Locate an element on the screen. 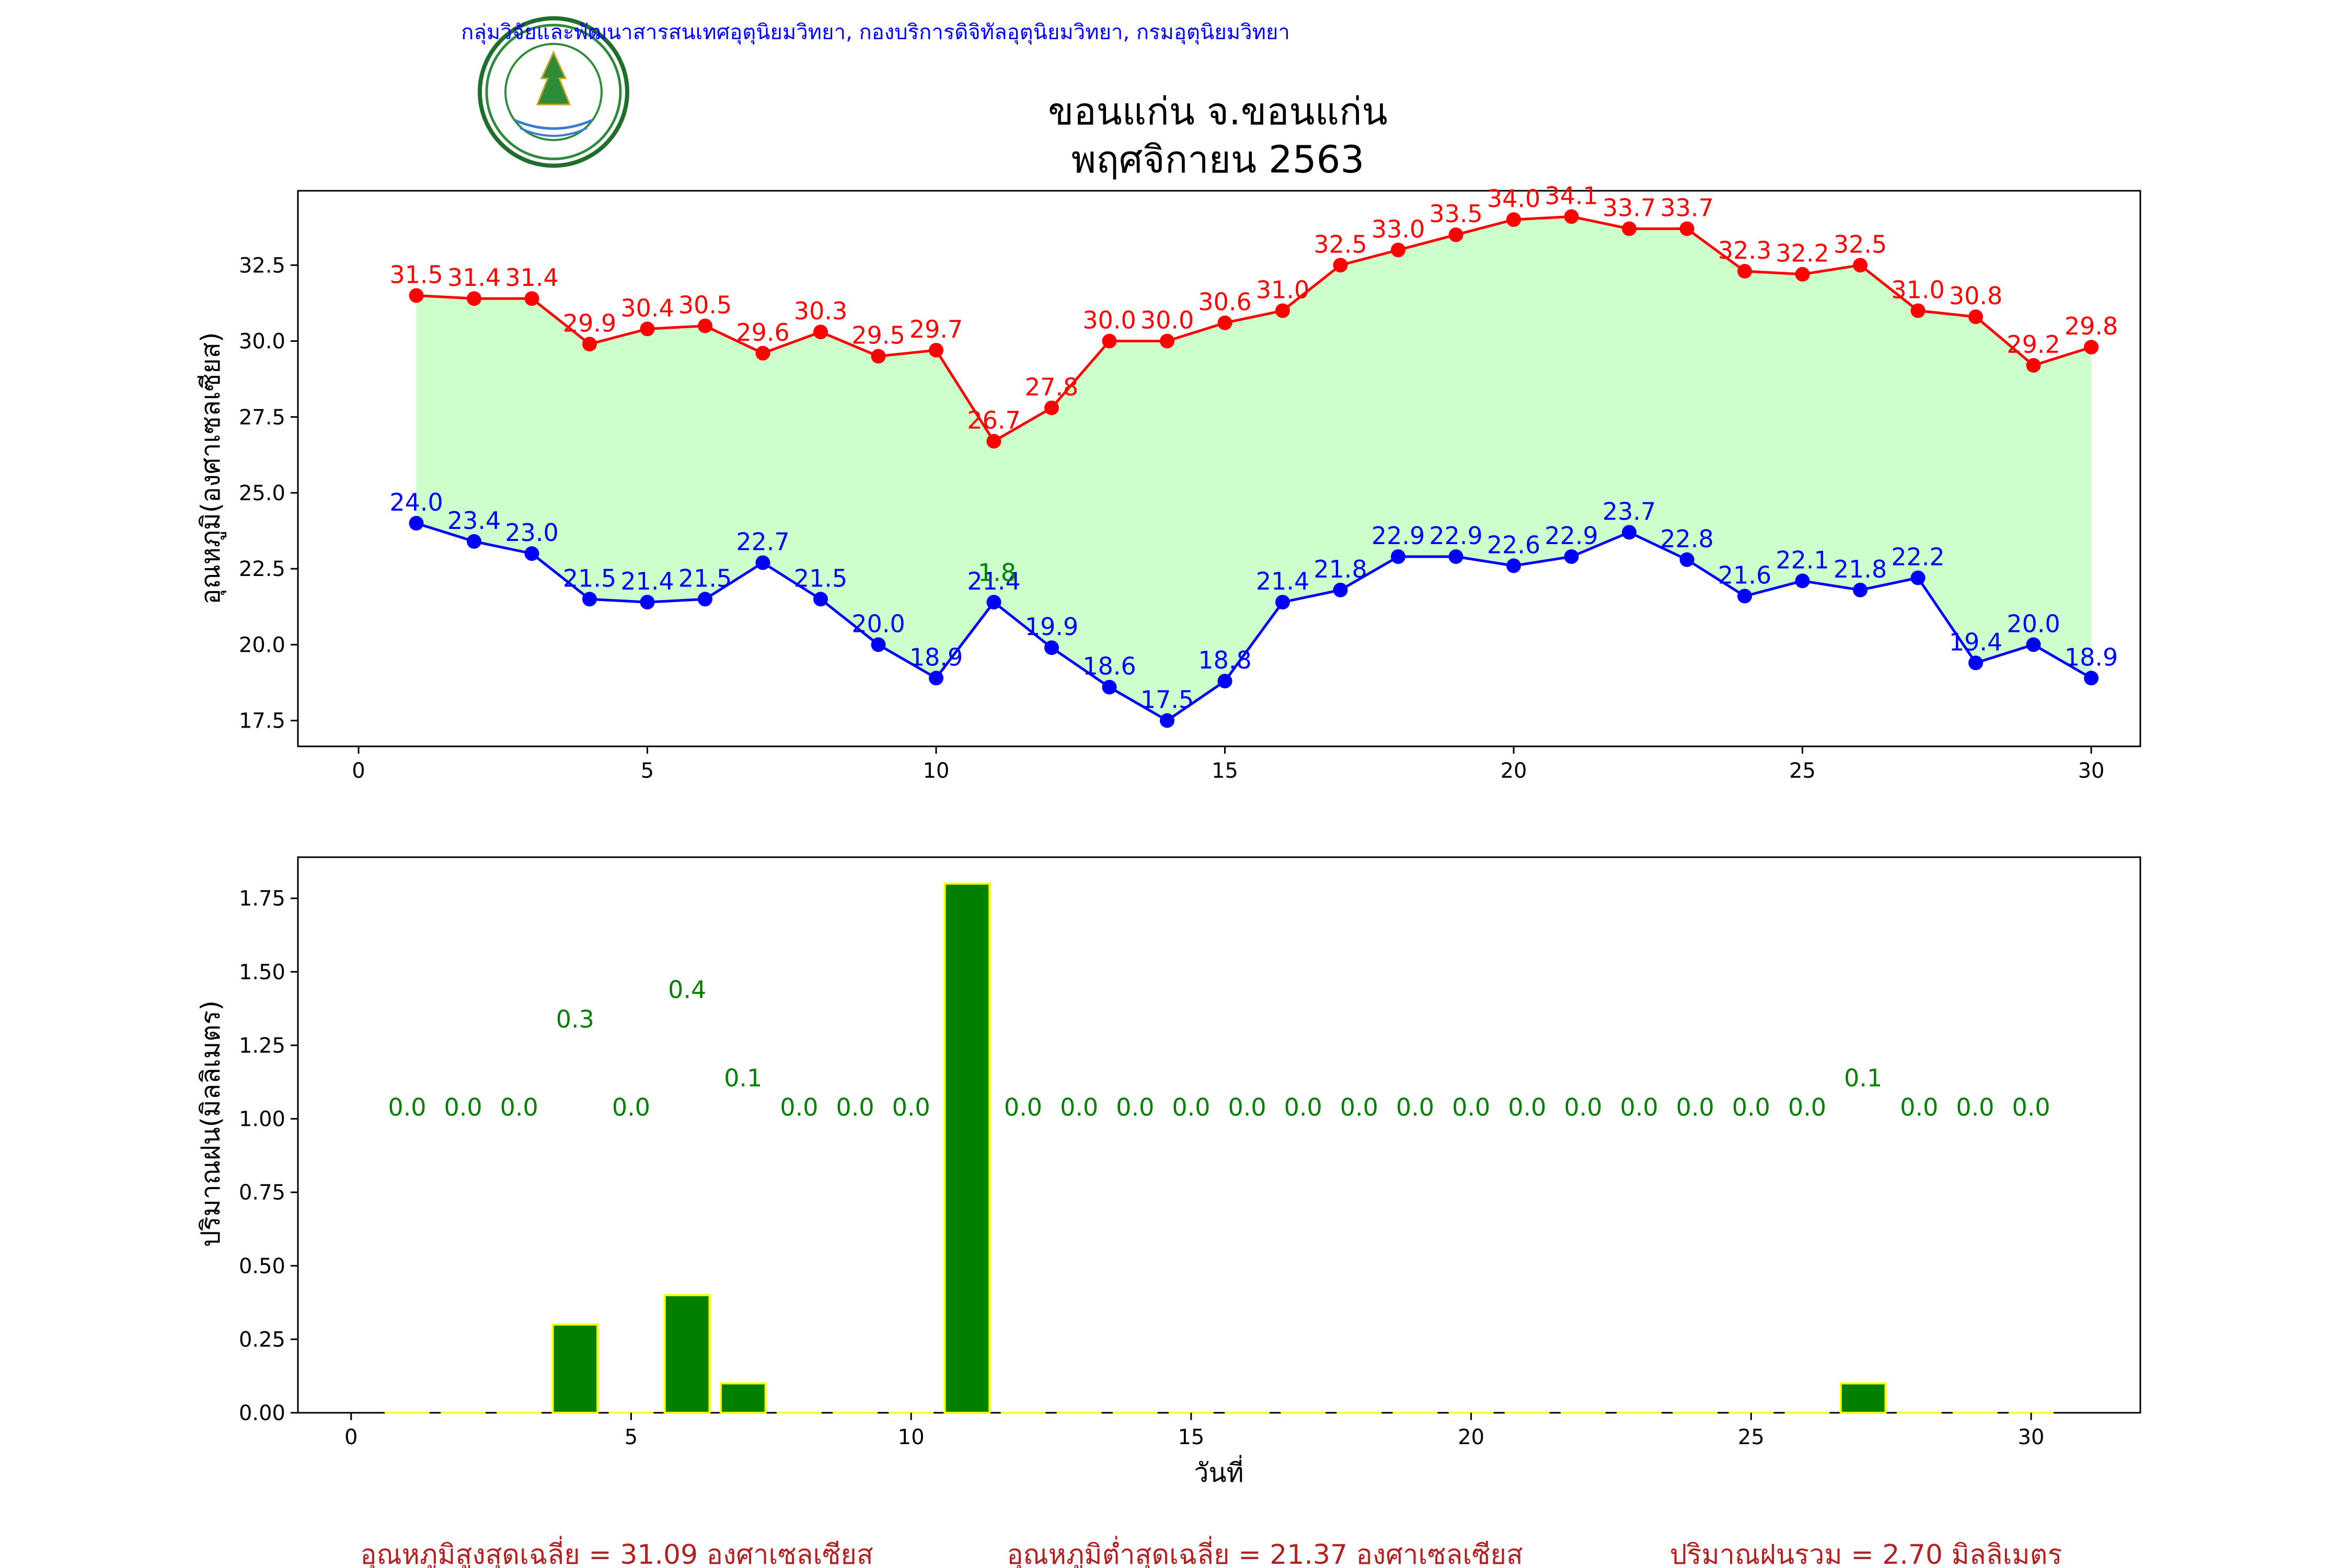 Image resolution: width=2352 pixels, height=1568 pixels. rain-value-label: 0.3 is located at coordinates (575, 1019).